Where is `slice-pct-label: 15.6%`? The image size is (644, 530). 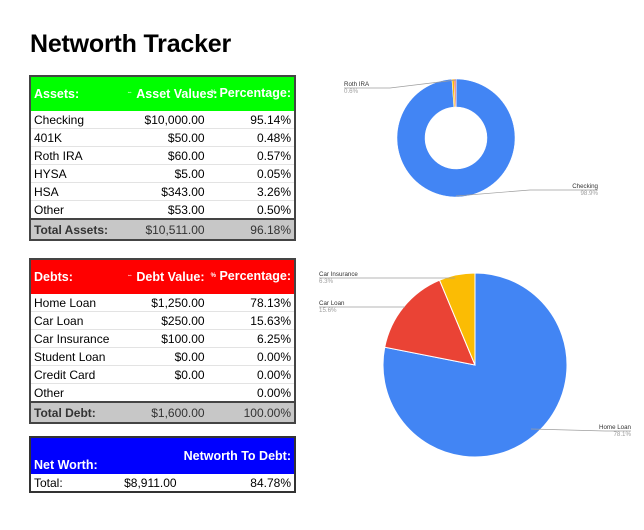 slice-pct-label: 15.6% is located at coordinates (328, 310).